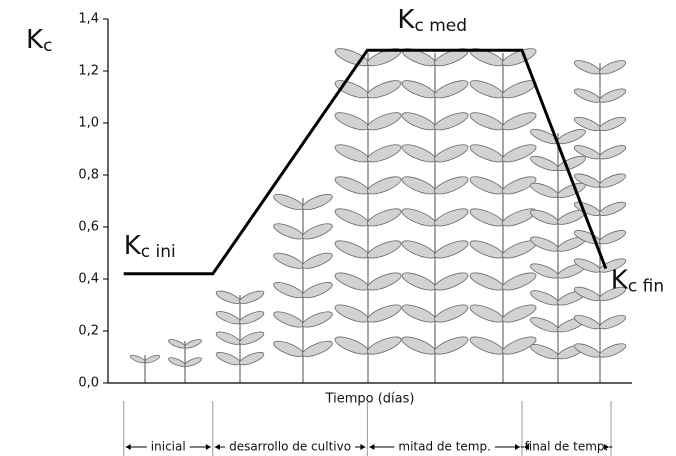  Describe the element at coordinates (440, 26) in the screenshot. I see `annotation-sub: c med` at that location.